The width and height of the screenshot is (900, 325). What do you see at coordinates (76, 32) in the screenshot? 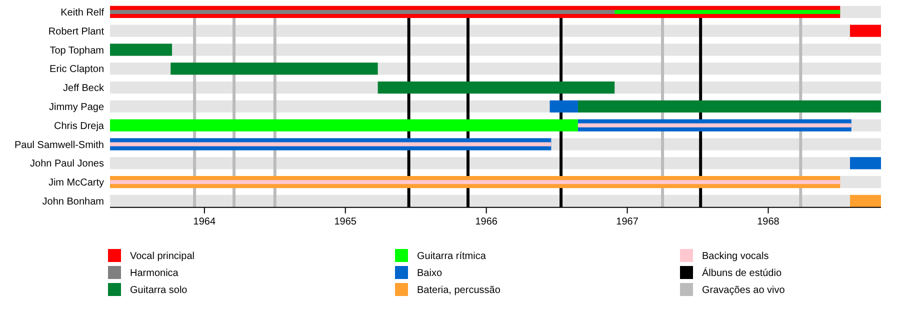
I see `y-tick-label: Robert Plant` at bounding box center [76, 32].